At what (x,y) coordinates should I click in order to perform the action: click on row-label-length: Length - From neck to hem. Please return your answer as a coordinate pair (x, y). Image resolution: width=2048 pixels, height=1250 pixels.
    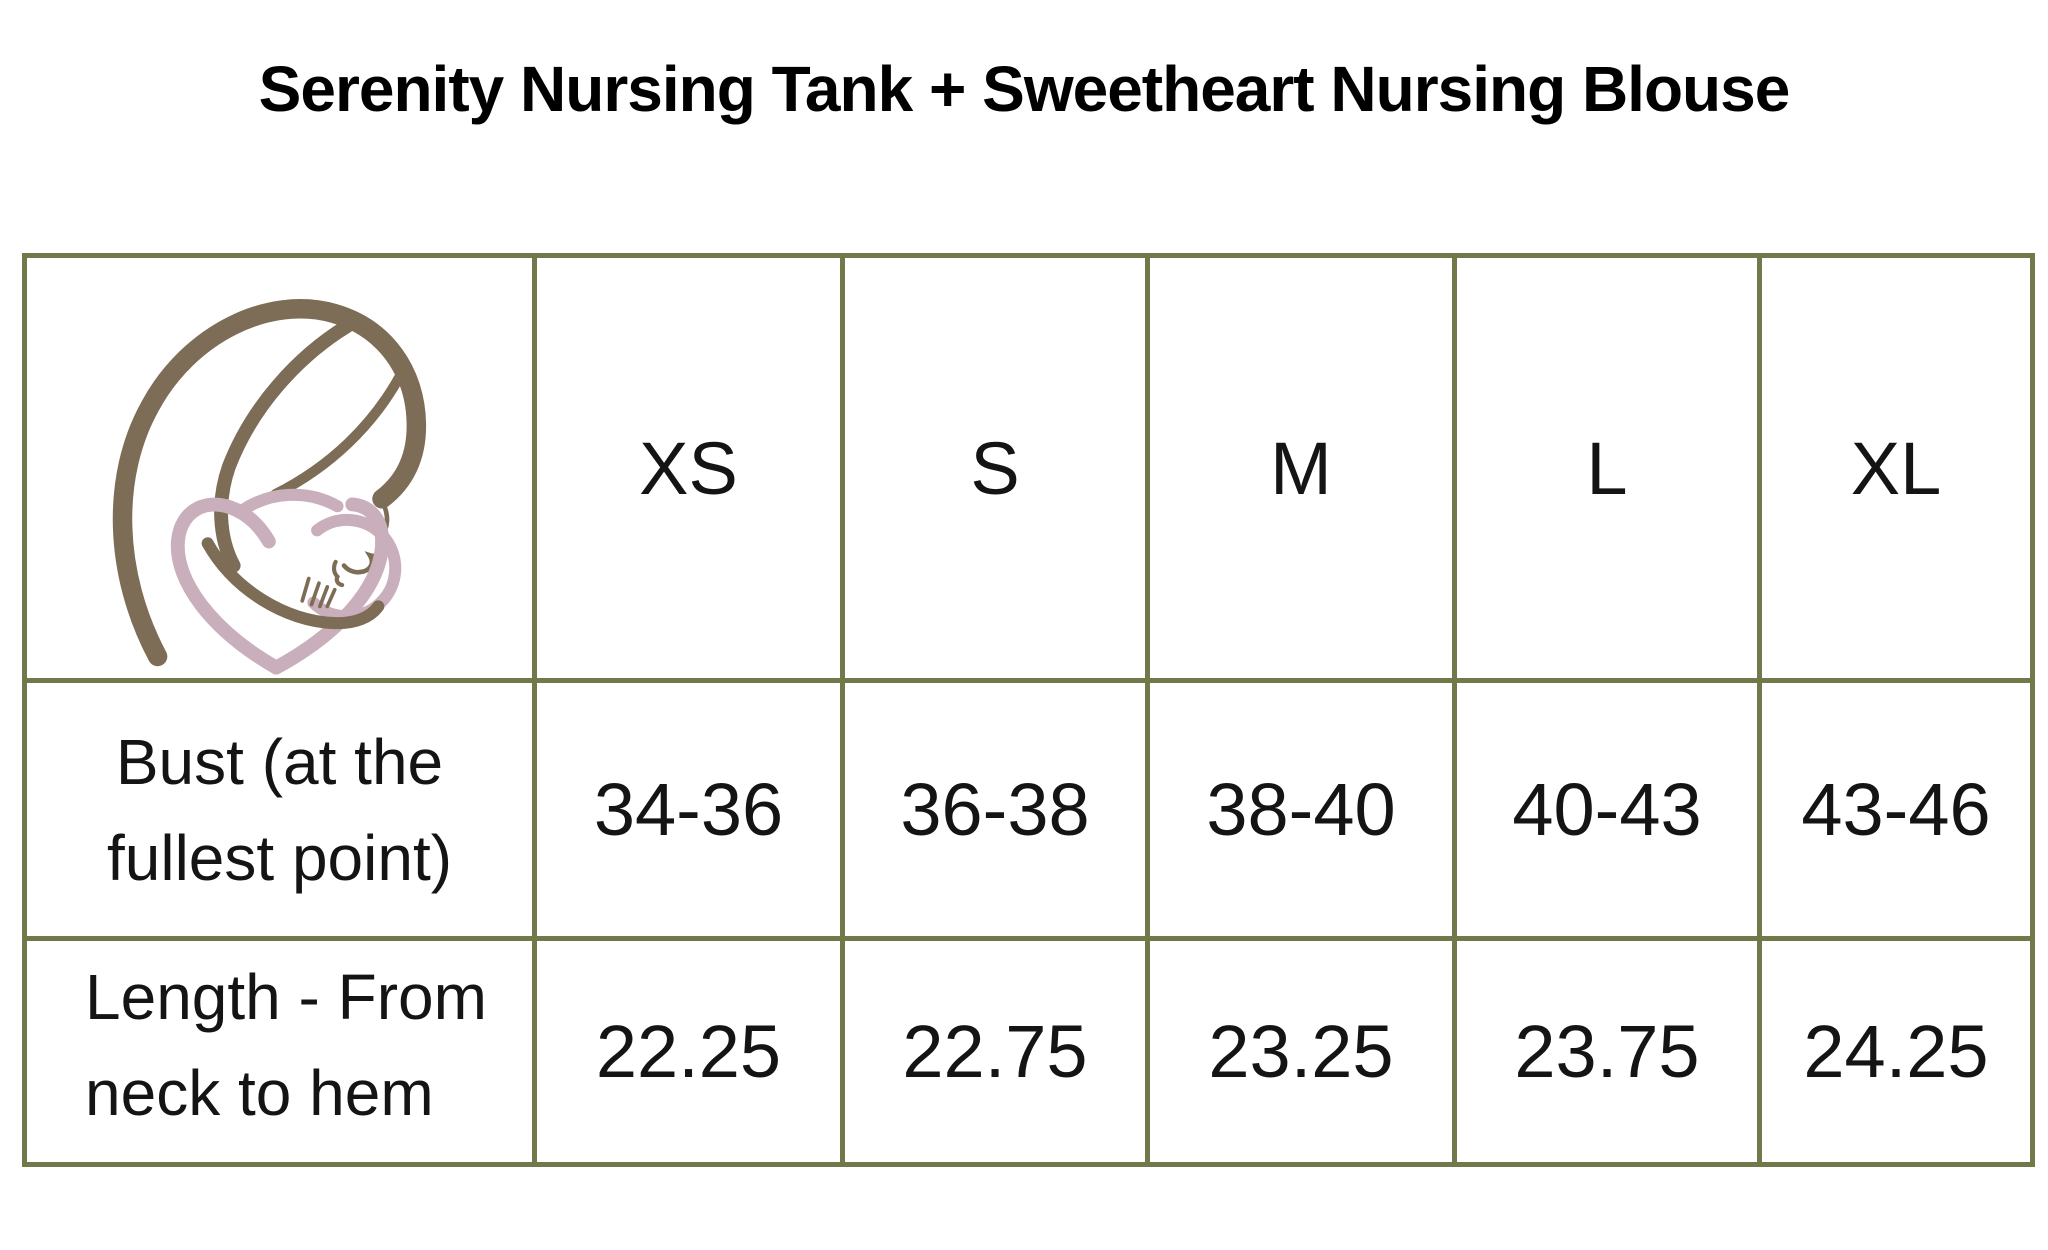
    Looking at the image, I should click on (279, 1051).